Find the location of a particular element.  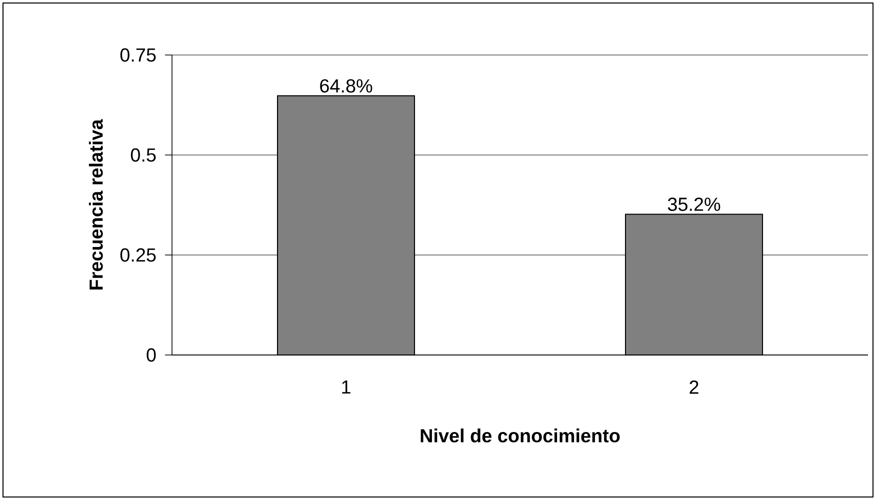

y-tick-label: 0.5 is located at coordinates (143, 155).